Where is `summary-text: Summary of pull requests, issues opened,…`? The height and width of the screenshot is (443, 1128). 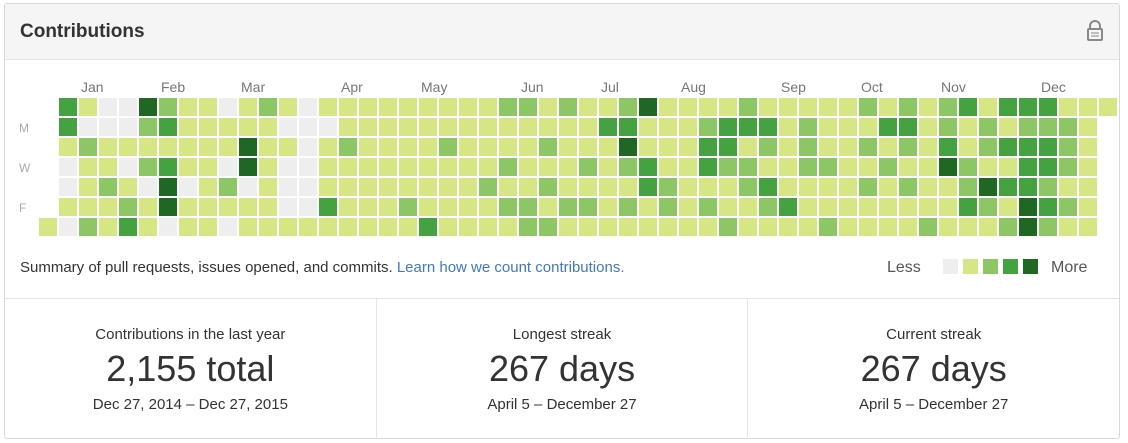
summary-text: Summary of pull requests, issues opened,… is located at coordinates (206, 267).